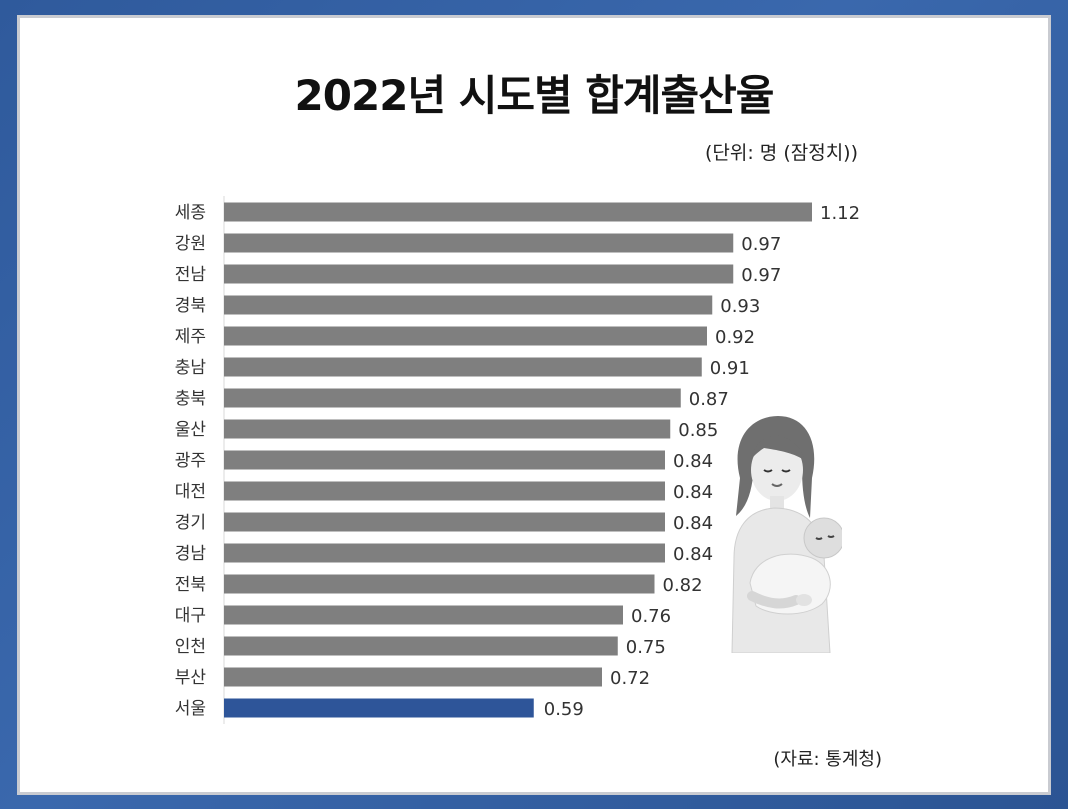 This screenshot has width=1068, height=809. Describe the element at coordinates (191, 275) in the screenshot. I see `category-label: 전남` at that location.